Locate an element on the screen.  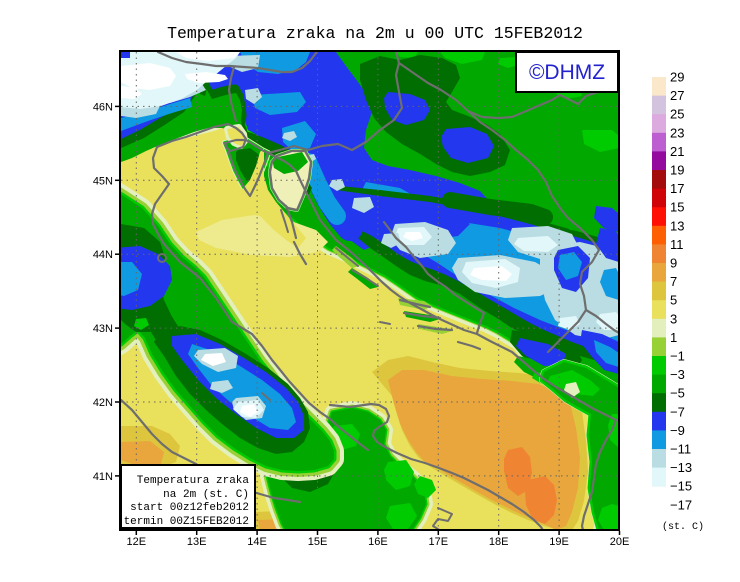
svg-text: 19 is located at coordinates (677, 170).